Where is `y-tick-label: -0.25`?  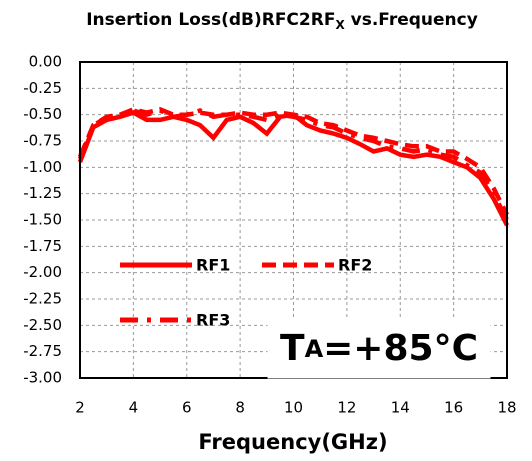 y-tick-label: -0.25 is located at coordinates (42, 88).